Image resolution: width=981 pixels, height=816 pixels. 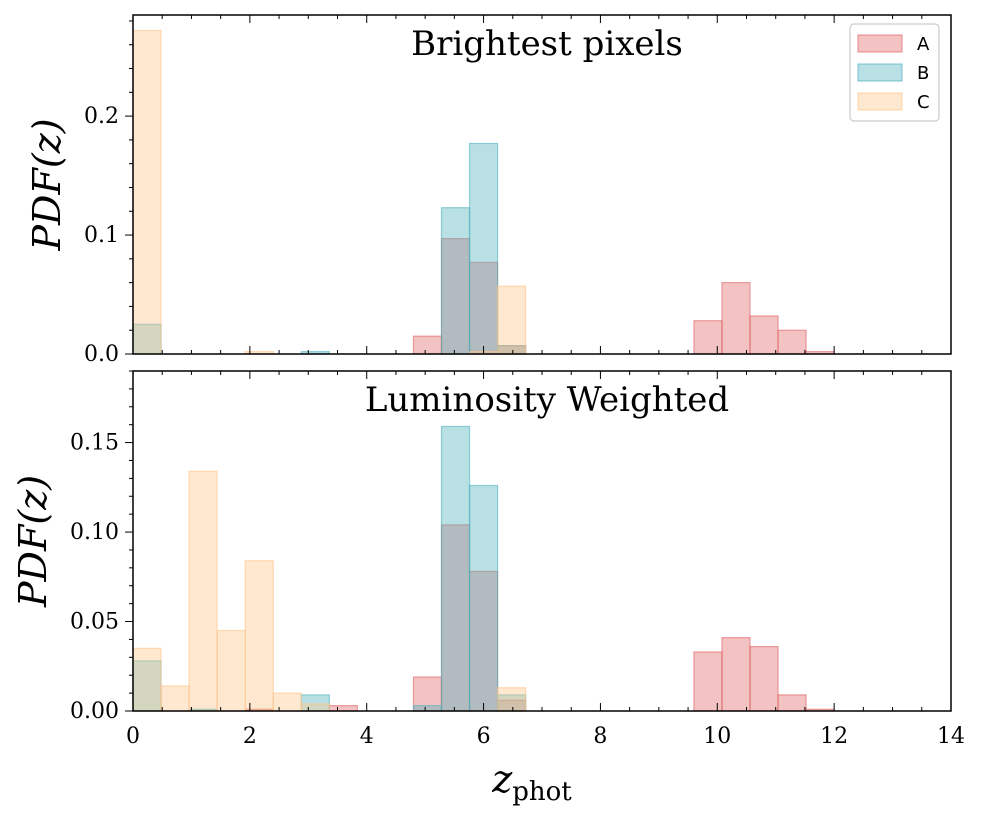 I want to click on y-tick-label-0-2: 0.2, so click(x=101, y=116).